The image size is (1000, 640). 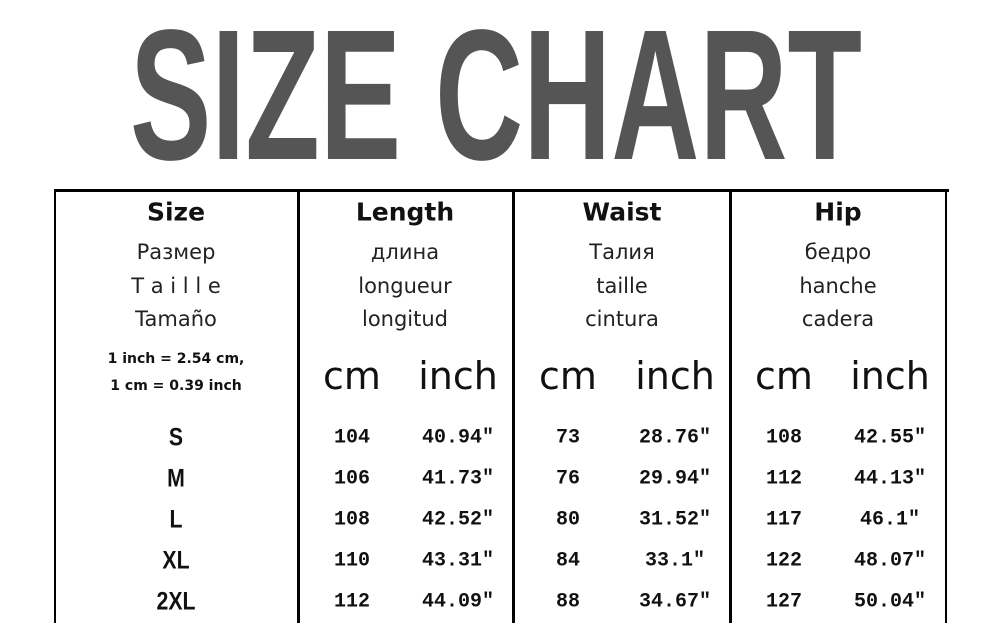 What do you see at coordinates (176, 212) in the screenshot?
I see `size-heading: Size` at bounding box center [176, 212].